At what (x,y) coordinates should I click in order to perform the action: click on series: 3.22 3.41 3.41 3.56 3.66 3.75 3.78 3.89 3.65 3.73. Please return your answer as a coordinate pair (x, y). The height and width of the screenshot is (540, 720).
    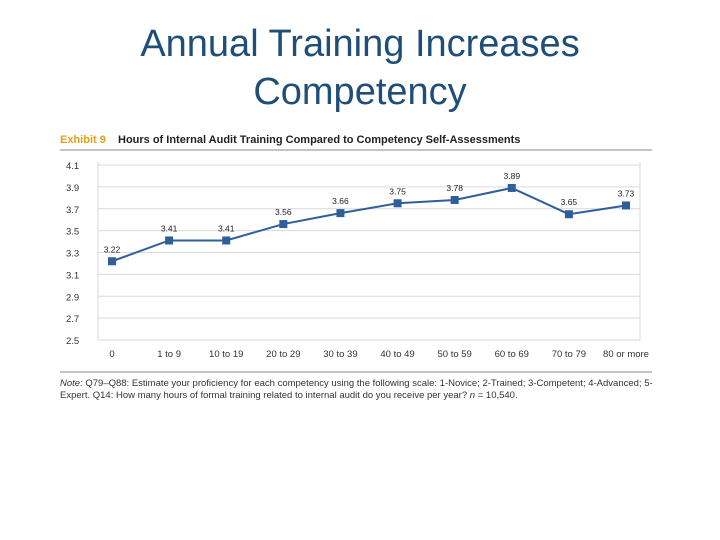
    Looking at the image, I should click on (369, 218).